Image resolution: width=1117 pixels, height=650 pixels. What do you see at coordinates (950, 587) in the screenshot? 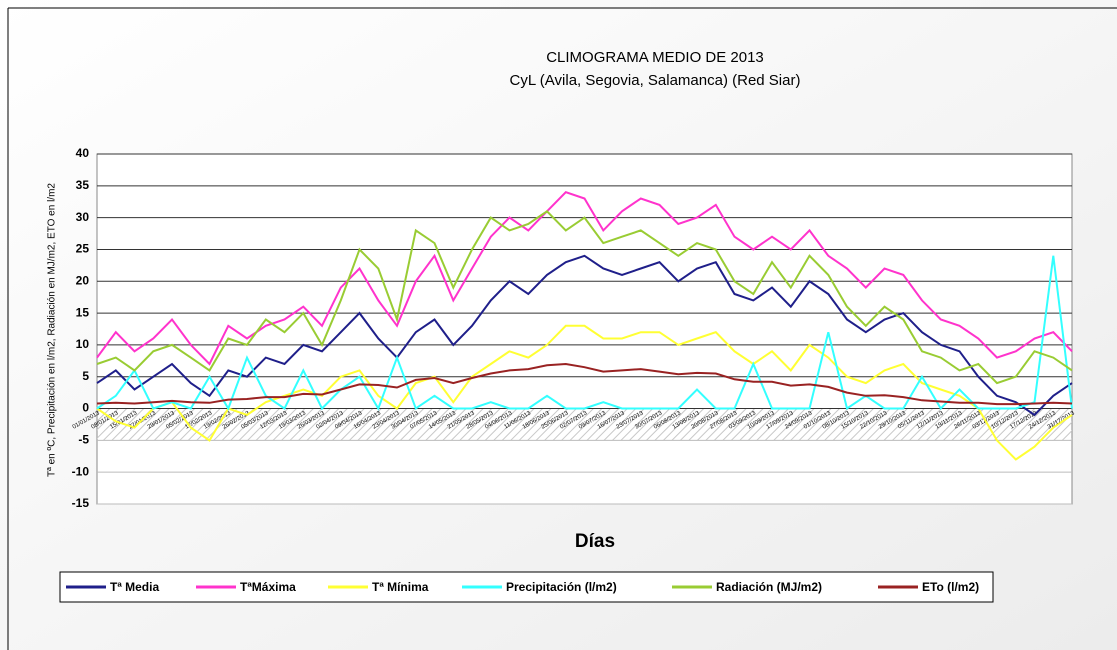
I see `legend-label: ETo (l/m2)` at bounding box center [950, 587].